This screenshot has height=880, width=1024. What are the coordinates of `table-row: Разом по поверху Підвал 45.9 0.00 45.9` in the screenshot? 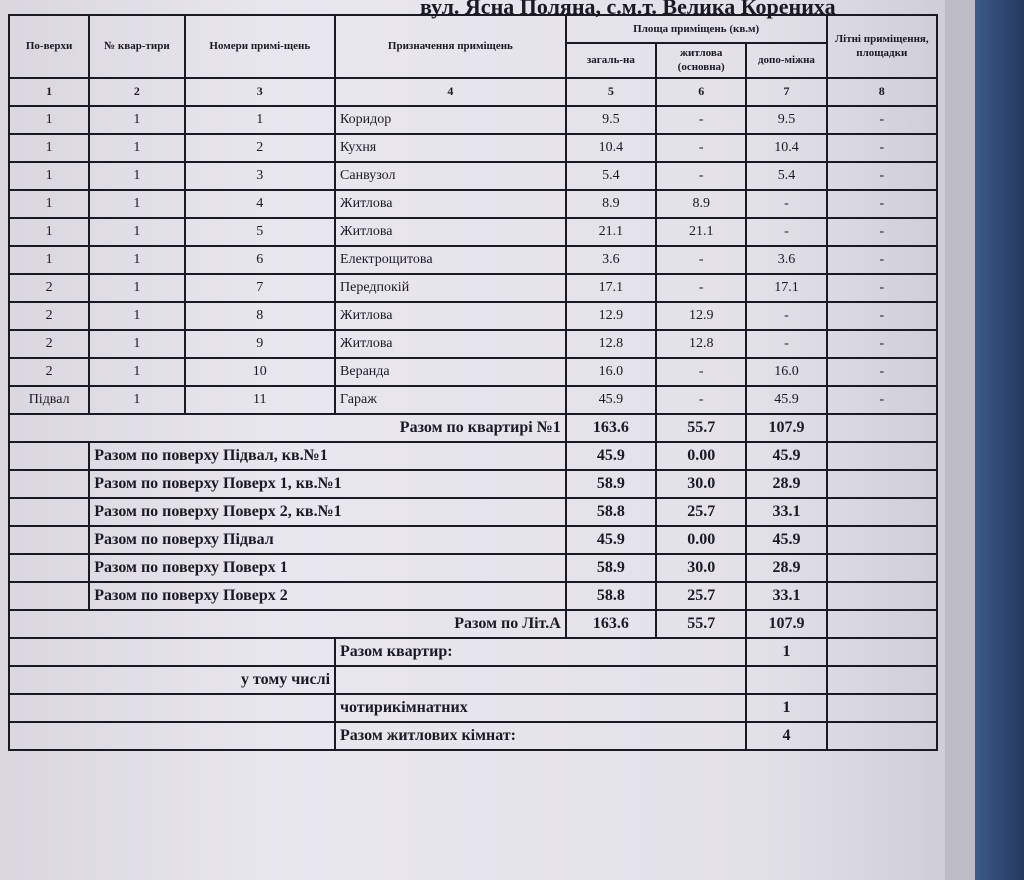 It's located at (473, 539).